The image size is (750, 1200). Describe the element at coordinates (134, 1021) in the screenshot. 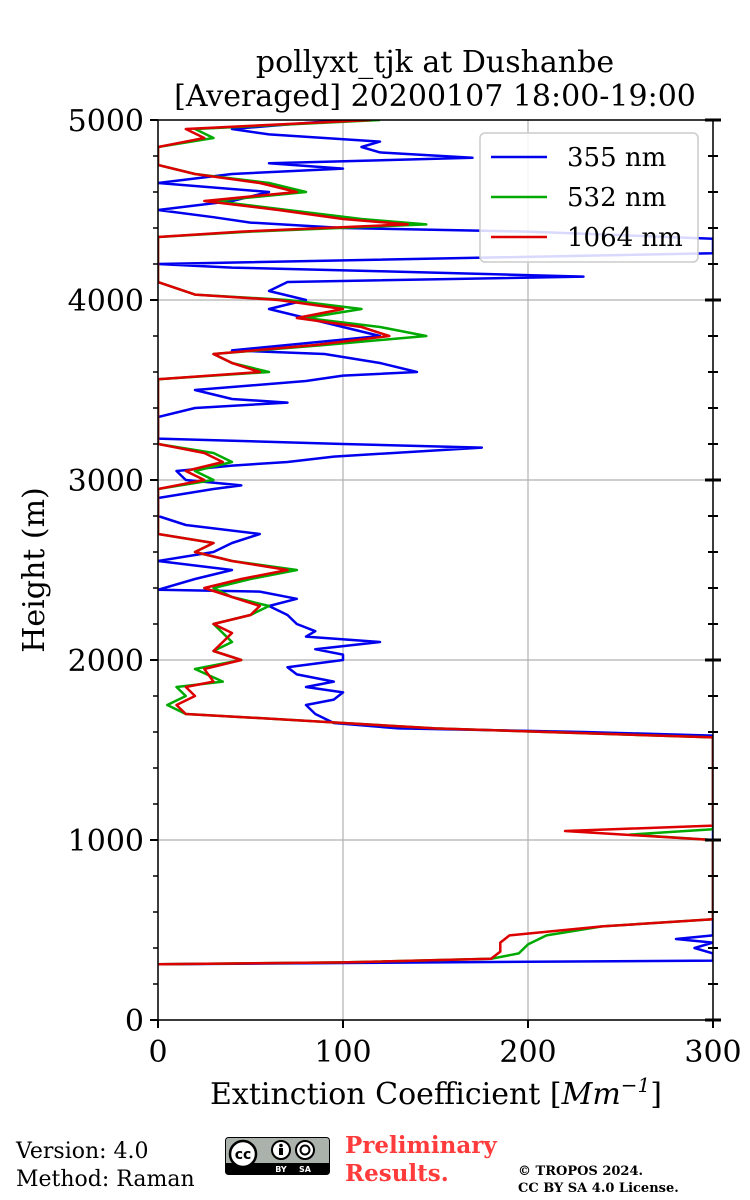

I see `y-tick-label: 0` at that location.